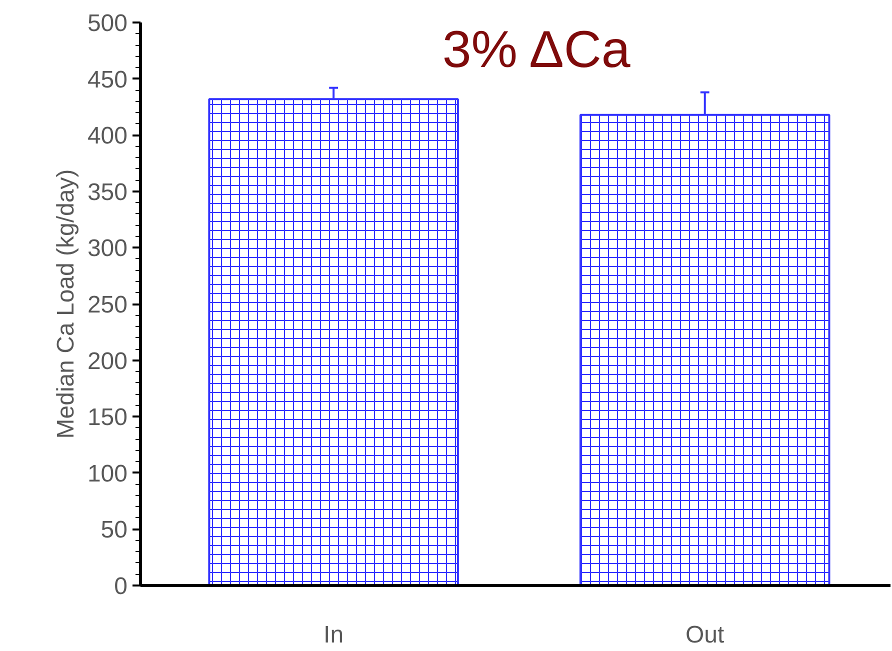 This screenshot has height=651, width=892. What do you see at coordinates (114, 530) in the screenshot?
I see `y-tick-label: 50` at bounding box center [114, 530].